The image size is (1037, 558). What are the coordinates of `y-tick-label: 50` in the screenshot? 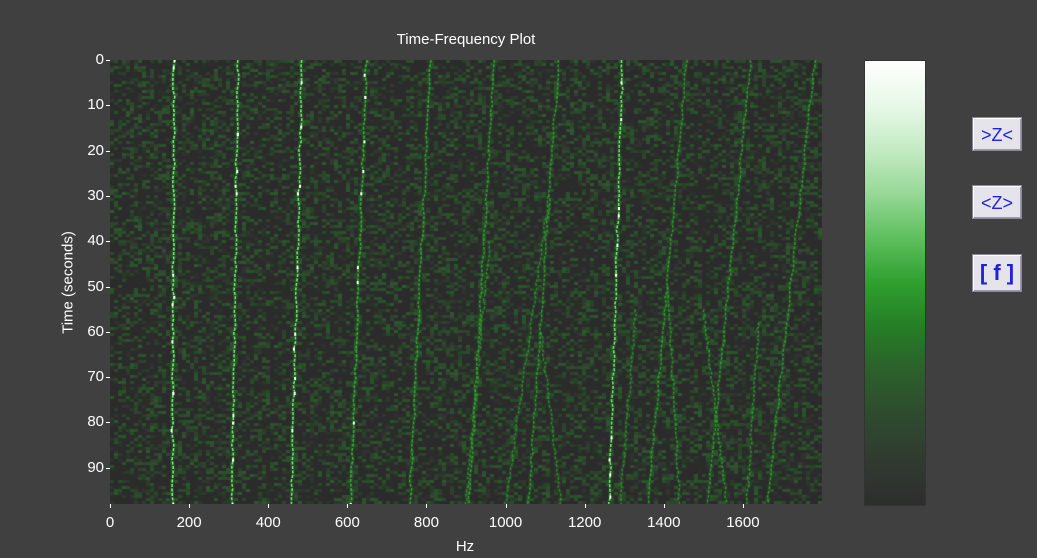 It's located at (95, 286).